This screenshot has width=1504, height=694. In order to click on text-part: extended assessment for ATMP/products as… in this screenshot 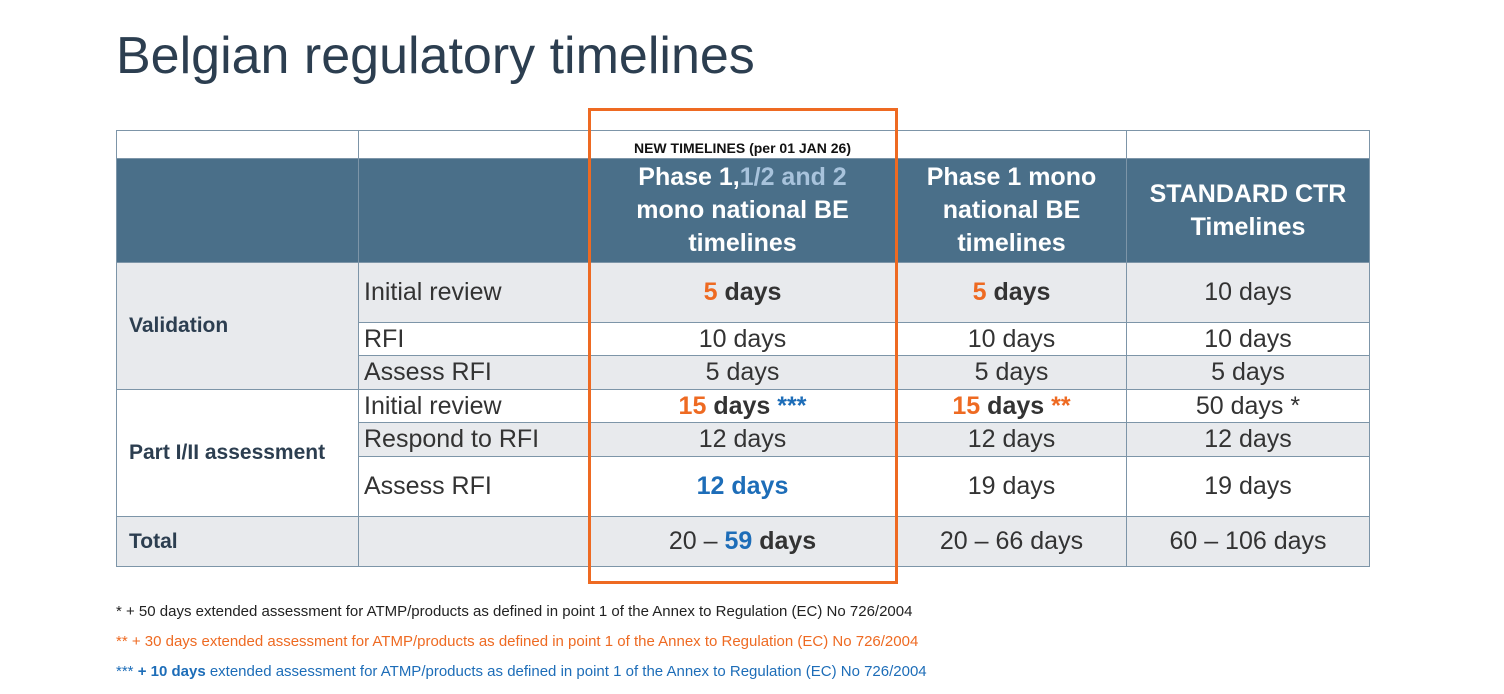, I will do `click(568, 671)`.